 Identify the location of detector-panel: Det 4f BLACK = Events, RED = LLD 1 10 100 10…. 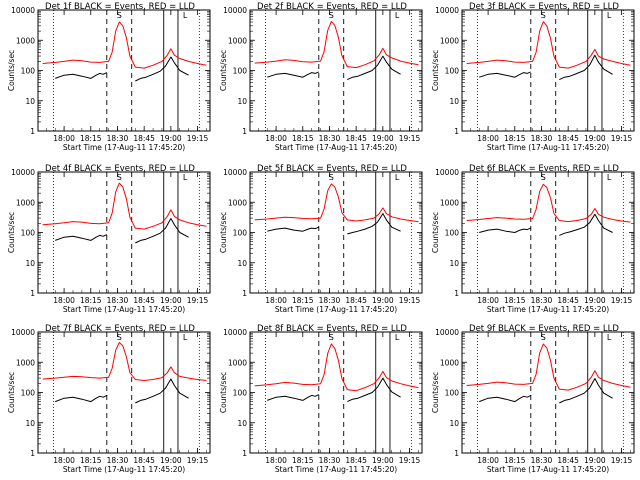
(109, 239).